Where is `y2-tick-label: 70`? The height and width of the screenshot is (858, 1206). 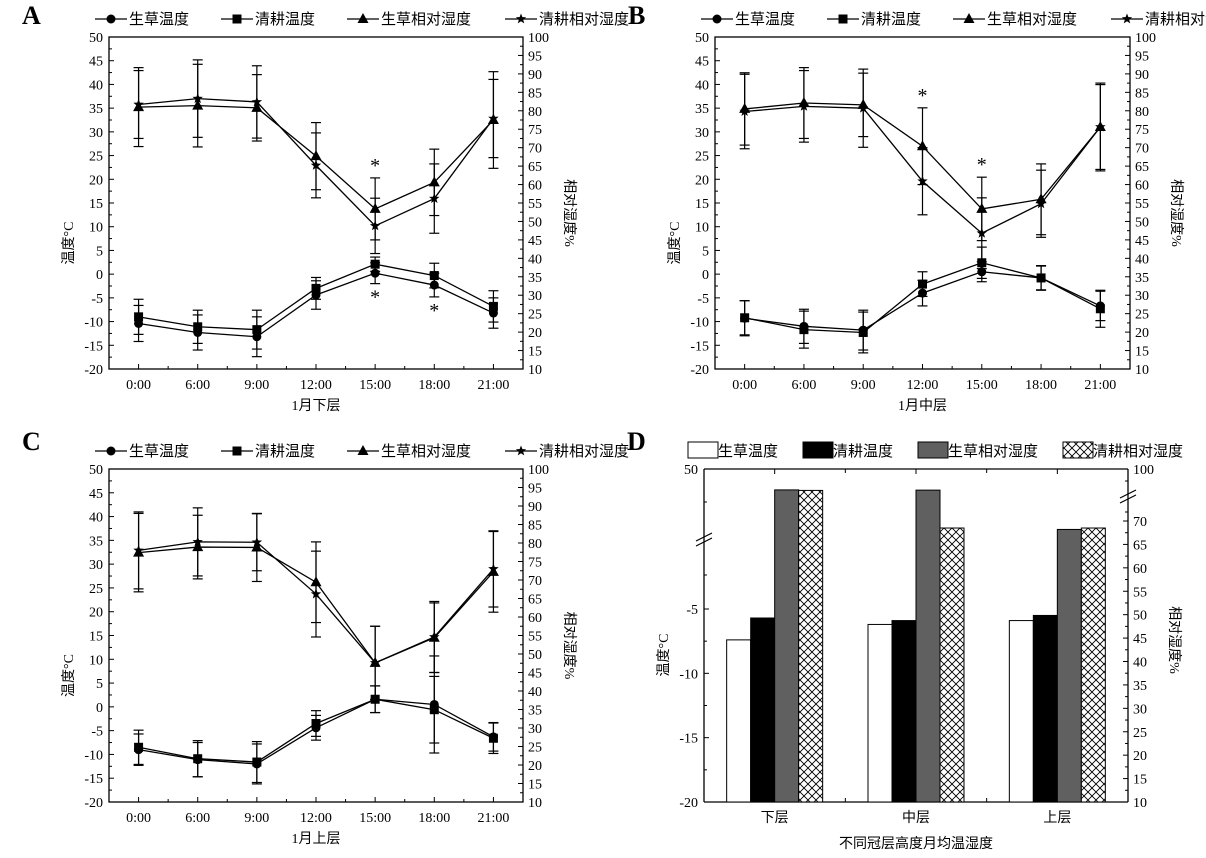 y2-tick-label: 70 is located at coordinates (535, 581).